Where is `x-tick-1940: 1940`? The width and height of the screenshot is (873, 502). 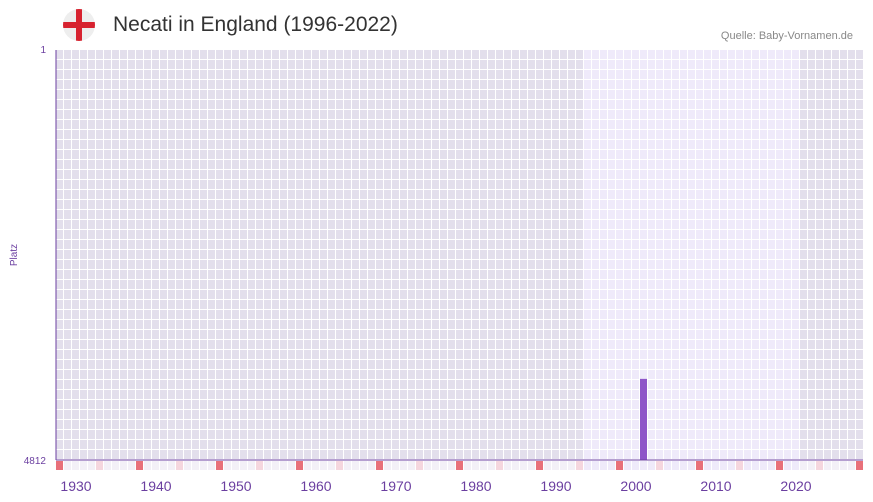
x-tick-1940: 1940 is located at coordinates (155, 486).